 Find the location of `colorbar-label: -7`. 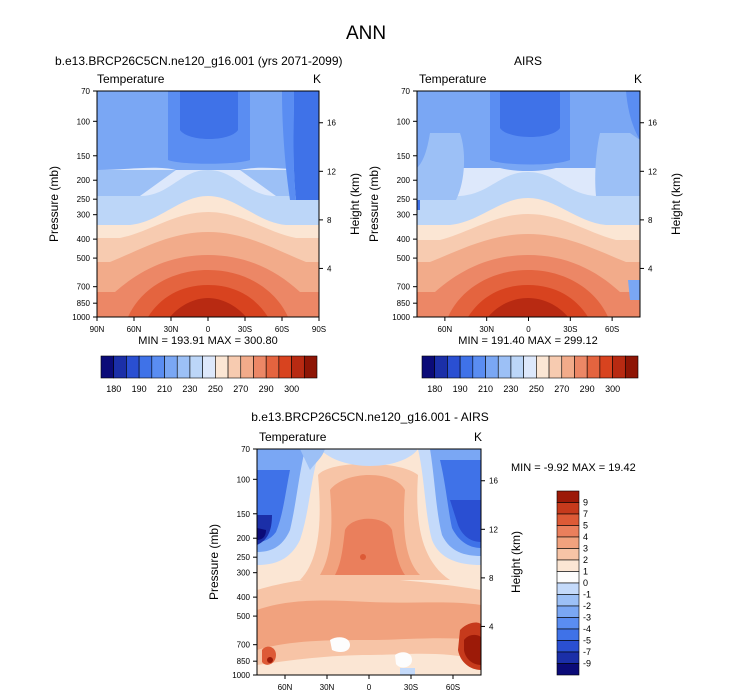

colorbar-label: -7 is located at coordinates (587, 652).